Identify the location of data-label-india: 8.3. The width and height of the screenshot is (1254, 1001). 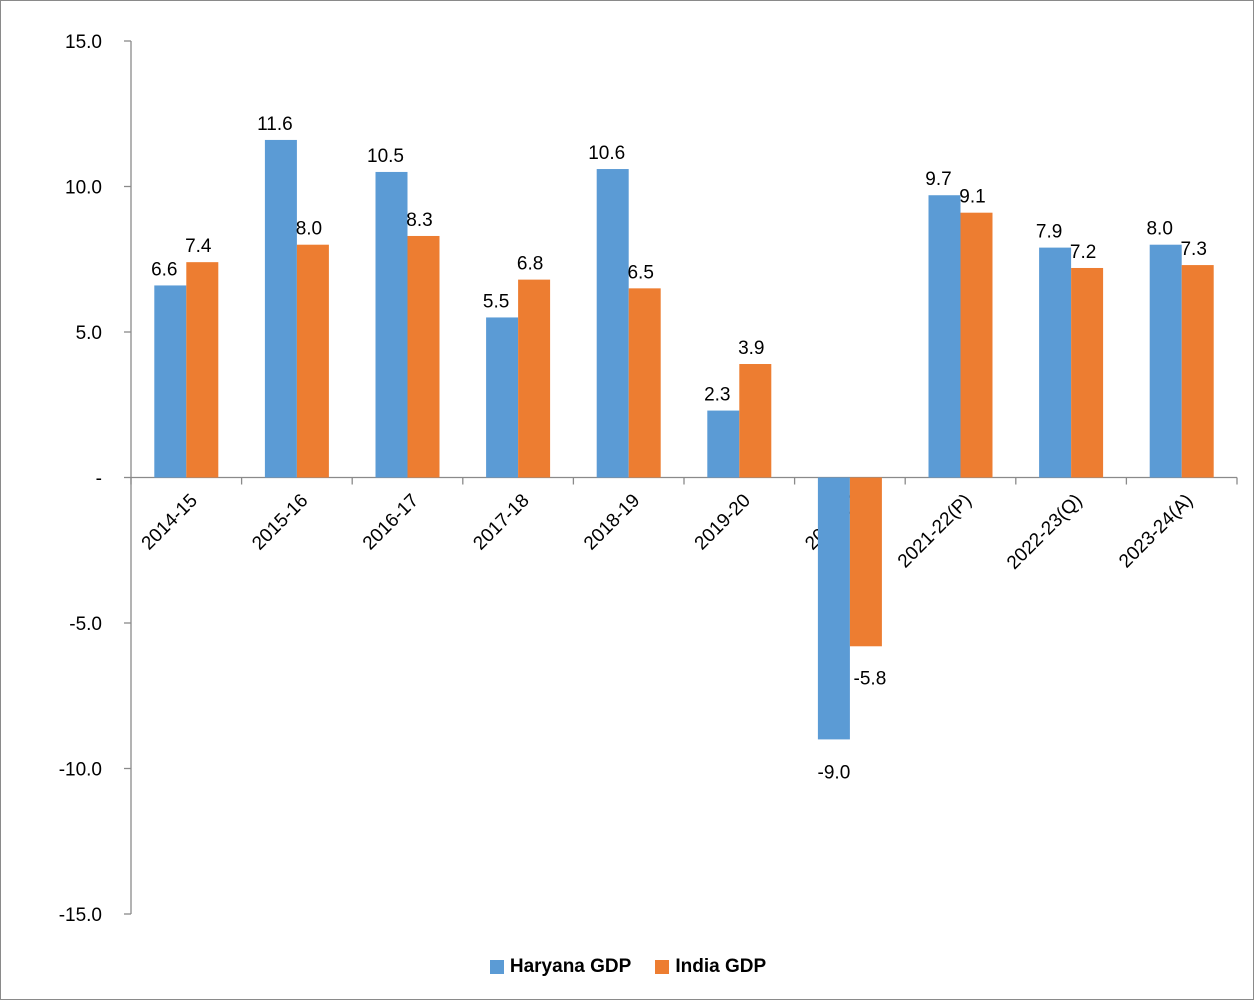
(419, 220).